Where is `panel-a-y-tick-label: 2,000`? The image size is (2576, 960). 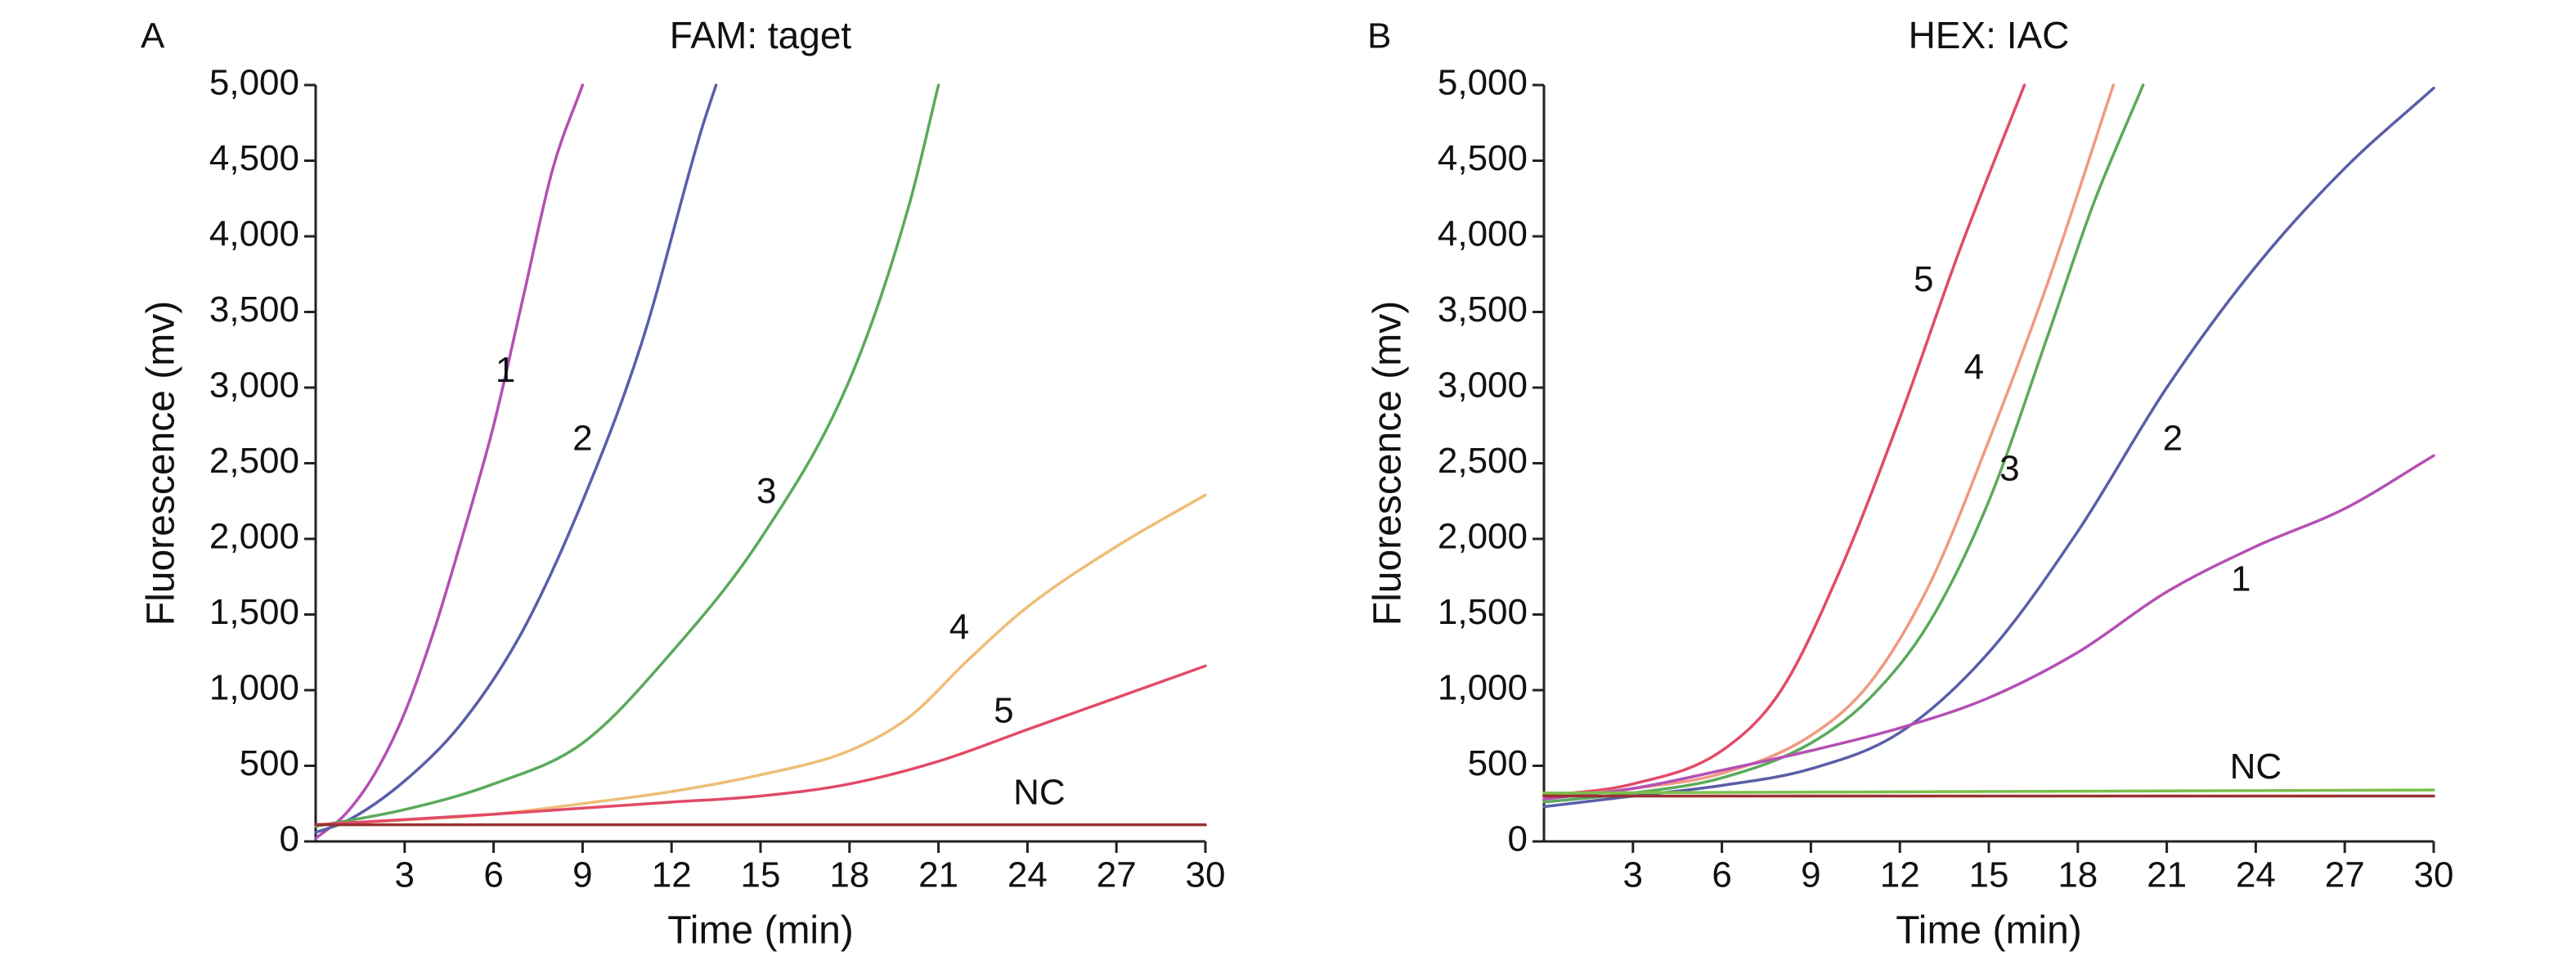 panel-a-y-tick-label: 2,000 is located at coordinates (254, 537).